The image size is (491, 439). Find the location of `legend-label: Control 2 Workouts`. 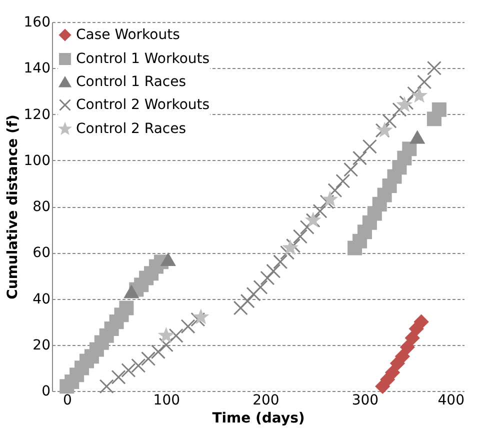

legend-label: Control 2 Workouts is located at coordinates (143, 105).